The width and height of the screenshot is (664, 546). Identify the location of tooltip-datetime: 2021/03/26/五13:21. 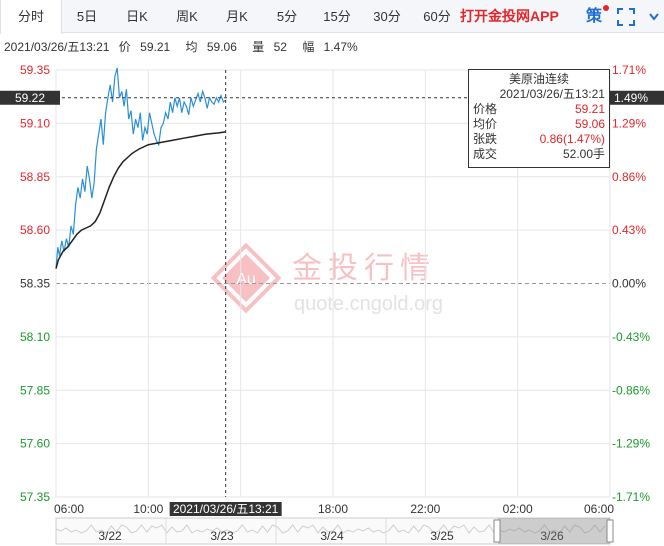
(552, 94).